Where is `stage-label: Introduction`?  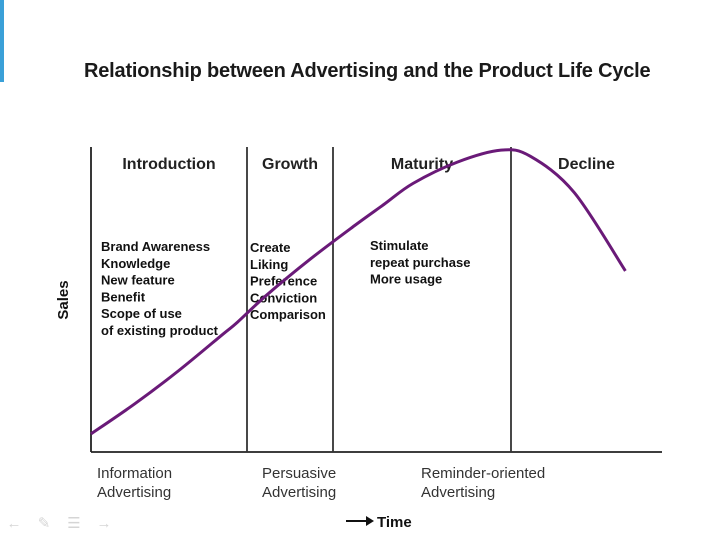 stage-label: Introduction is located at coordinates (168, 164).